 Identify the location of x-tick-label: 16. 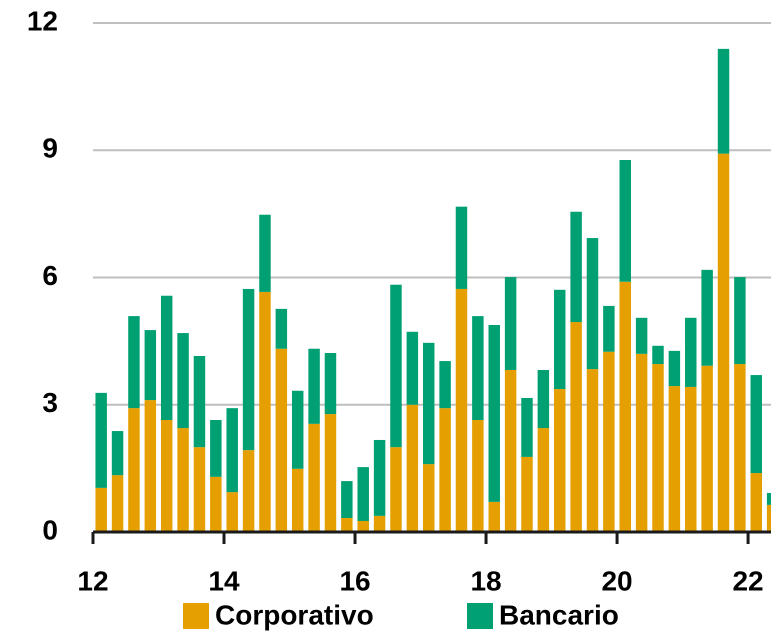
(354, 580).